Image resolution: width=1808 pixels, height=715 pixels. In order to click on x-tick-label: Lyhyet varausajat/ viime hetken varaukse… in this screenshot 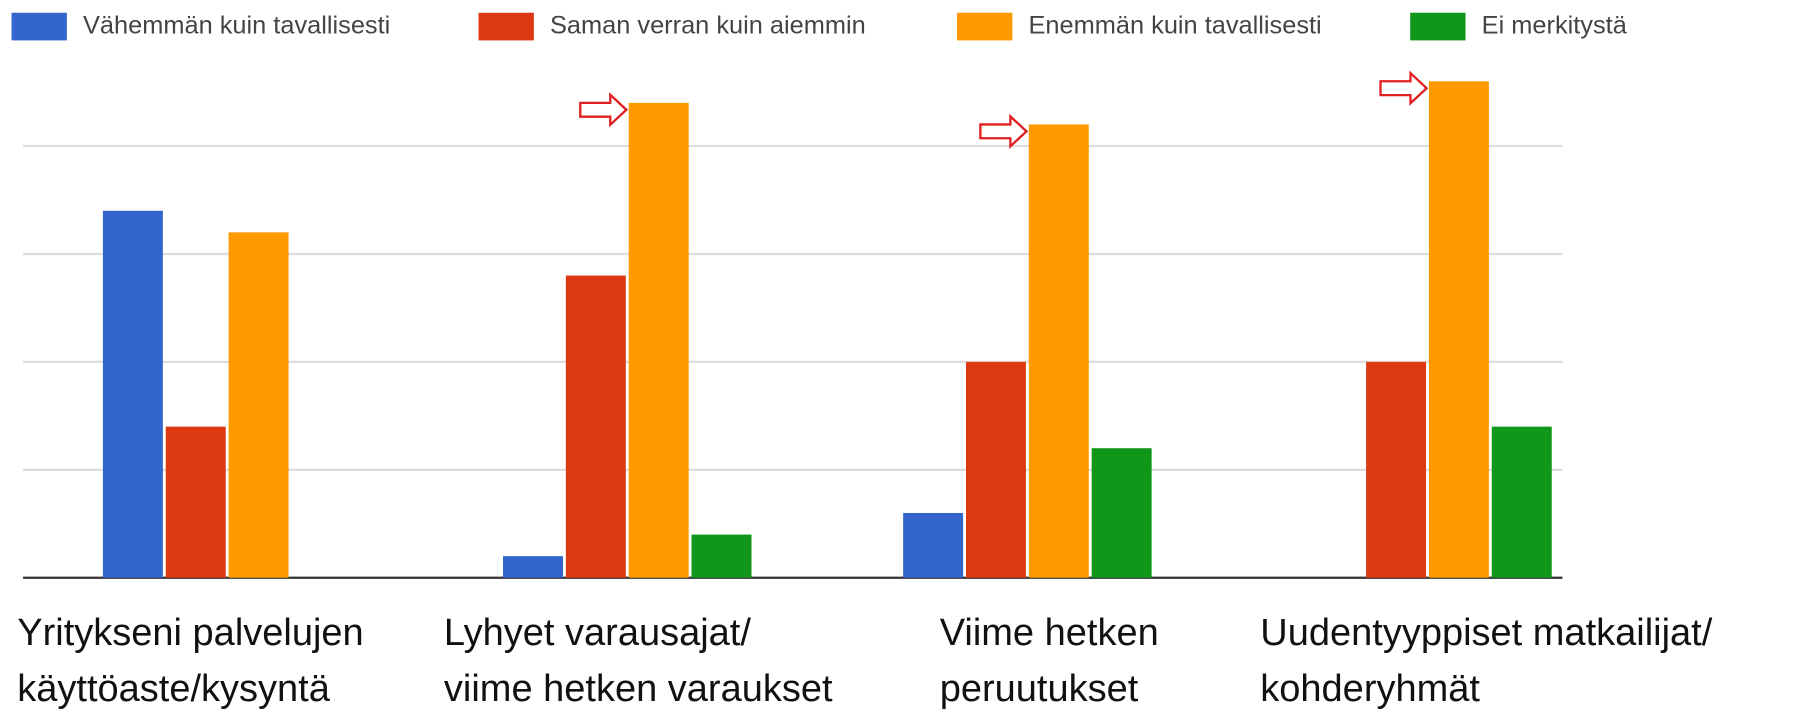, I will do `click(638, 661)`.